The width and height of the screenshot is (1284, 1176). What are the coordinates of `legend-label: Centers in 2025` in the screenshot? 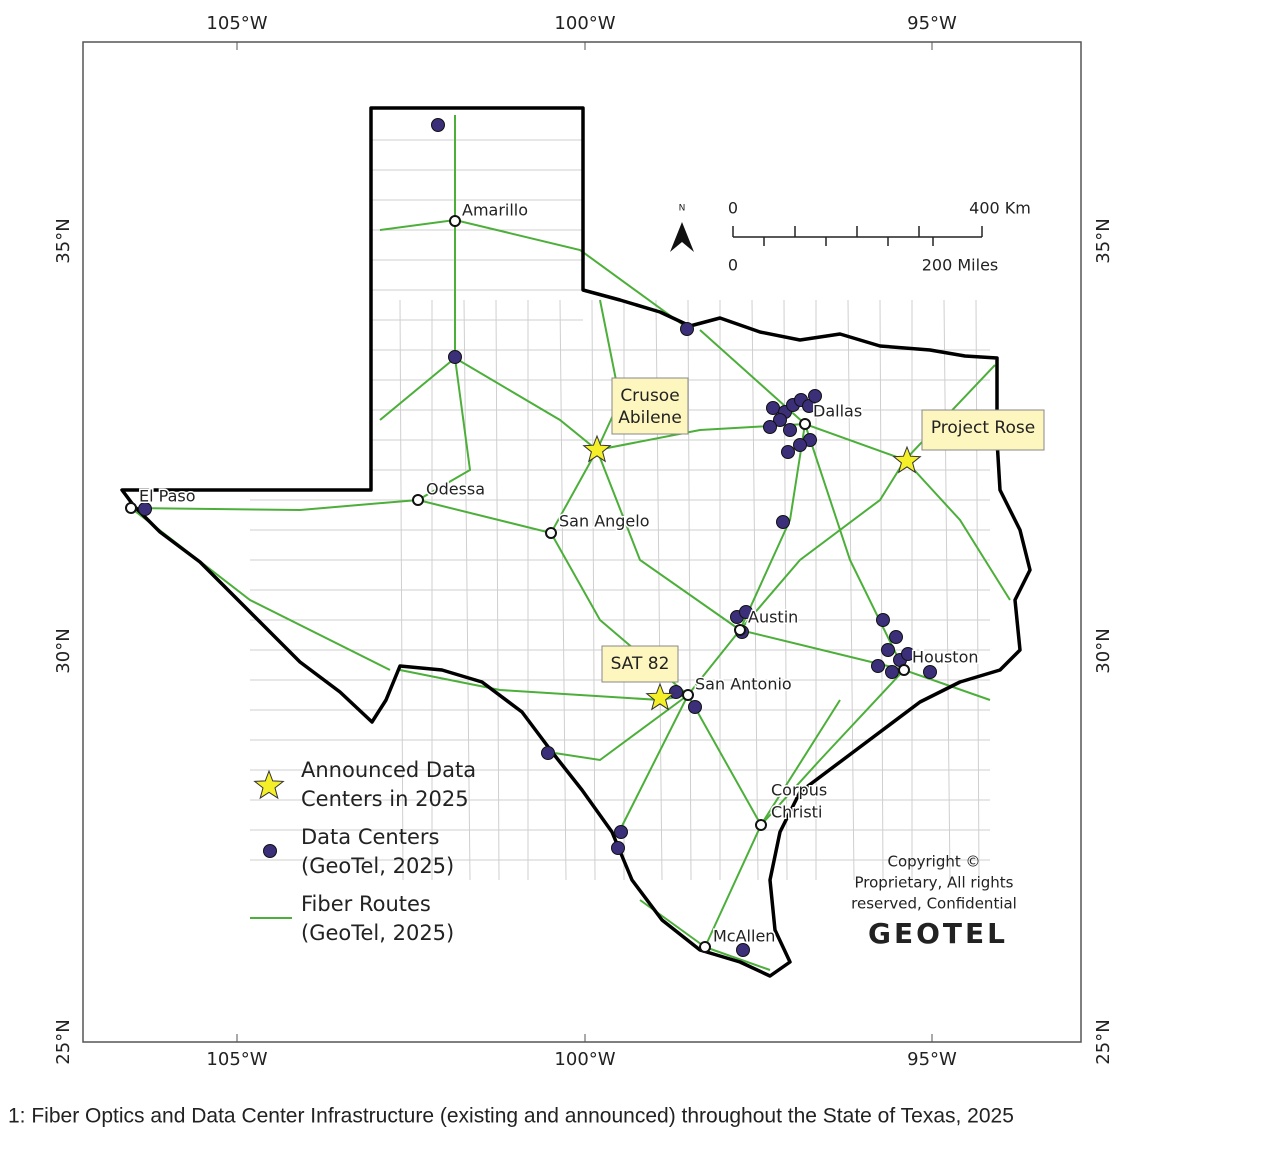 It's located at (385, 799).